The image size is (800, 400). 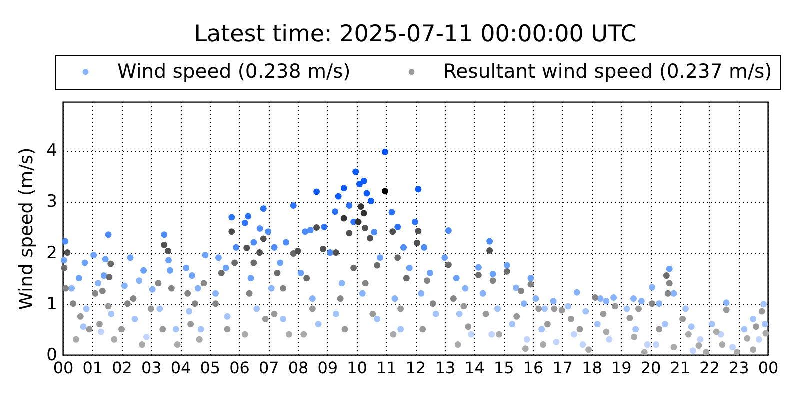 I want to click on x-tick-label: 00, so click(x=768, y=368).